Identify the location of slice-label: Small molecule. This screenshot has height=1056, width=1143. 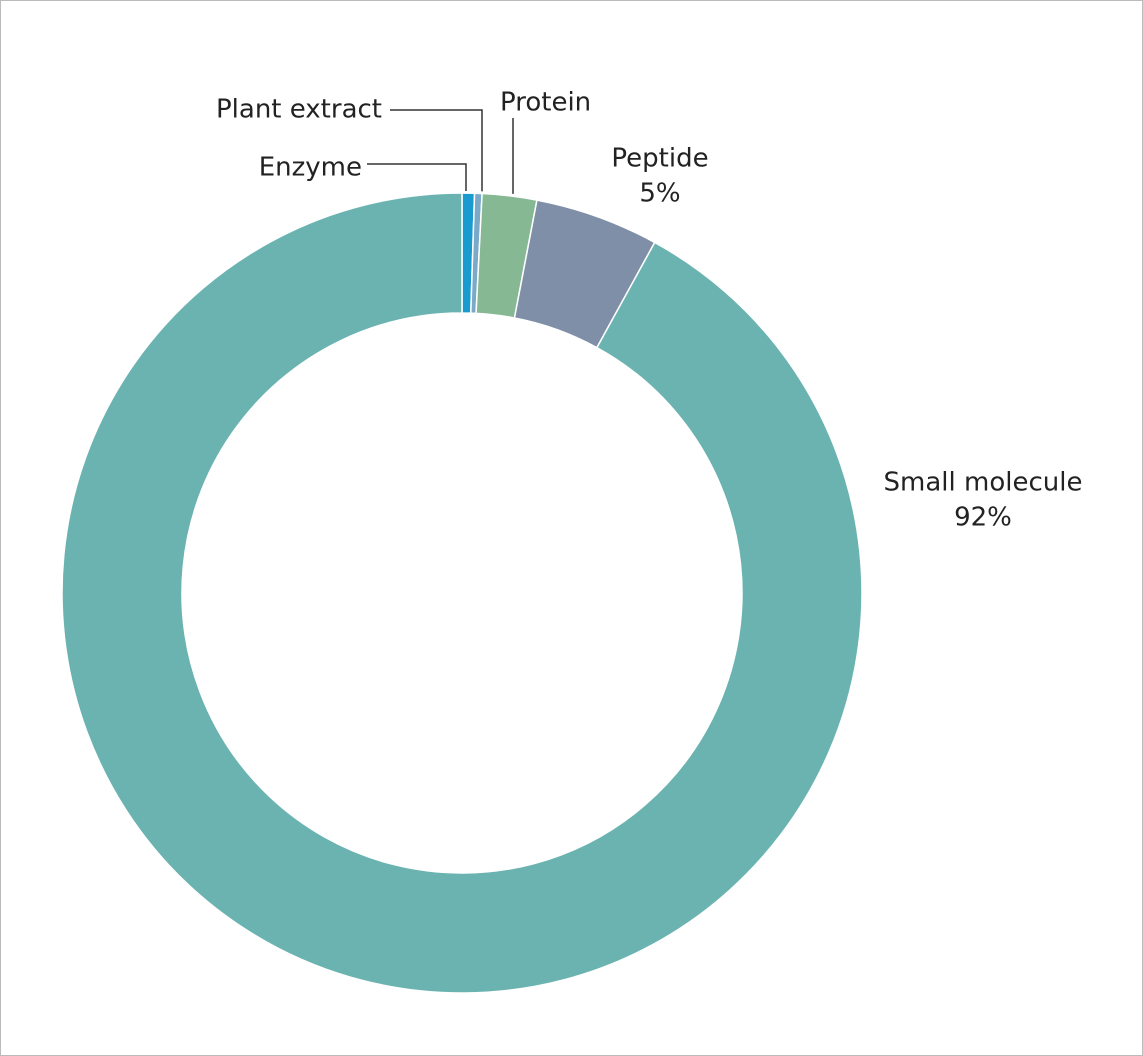
(983, 483).